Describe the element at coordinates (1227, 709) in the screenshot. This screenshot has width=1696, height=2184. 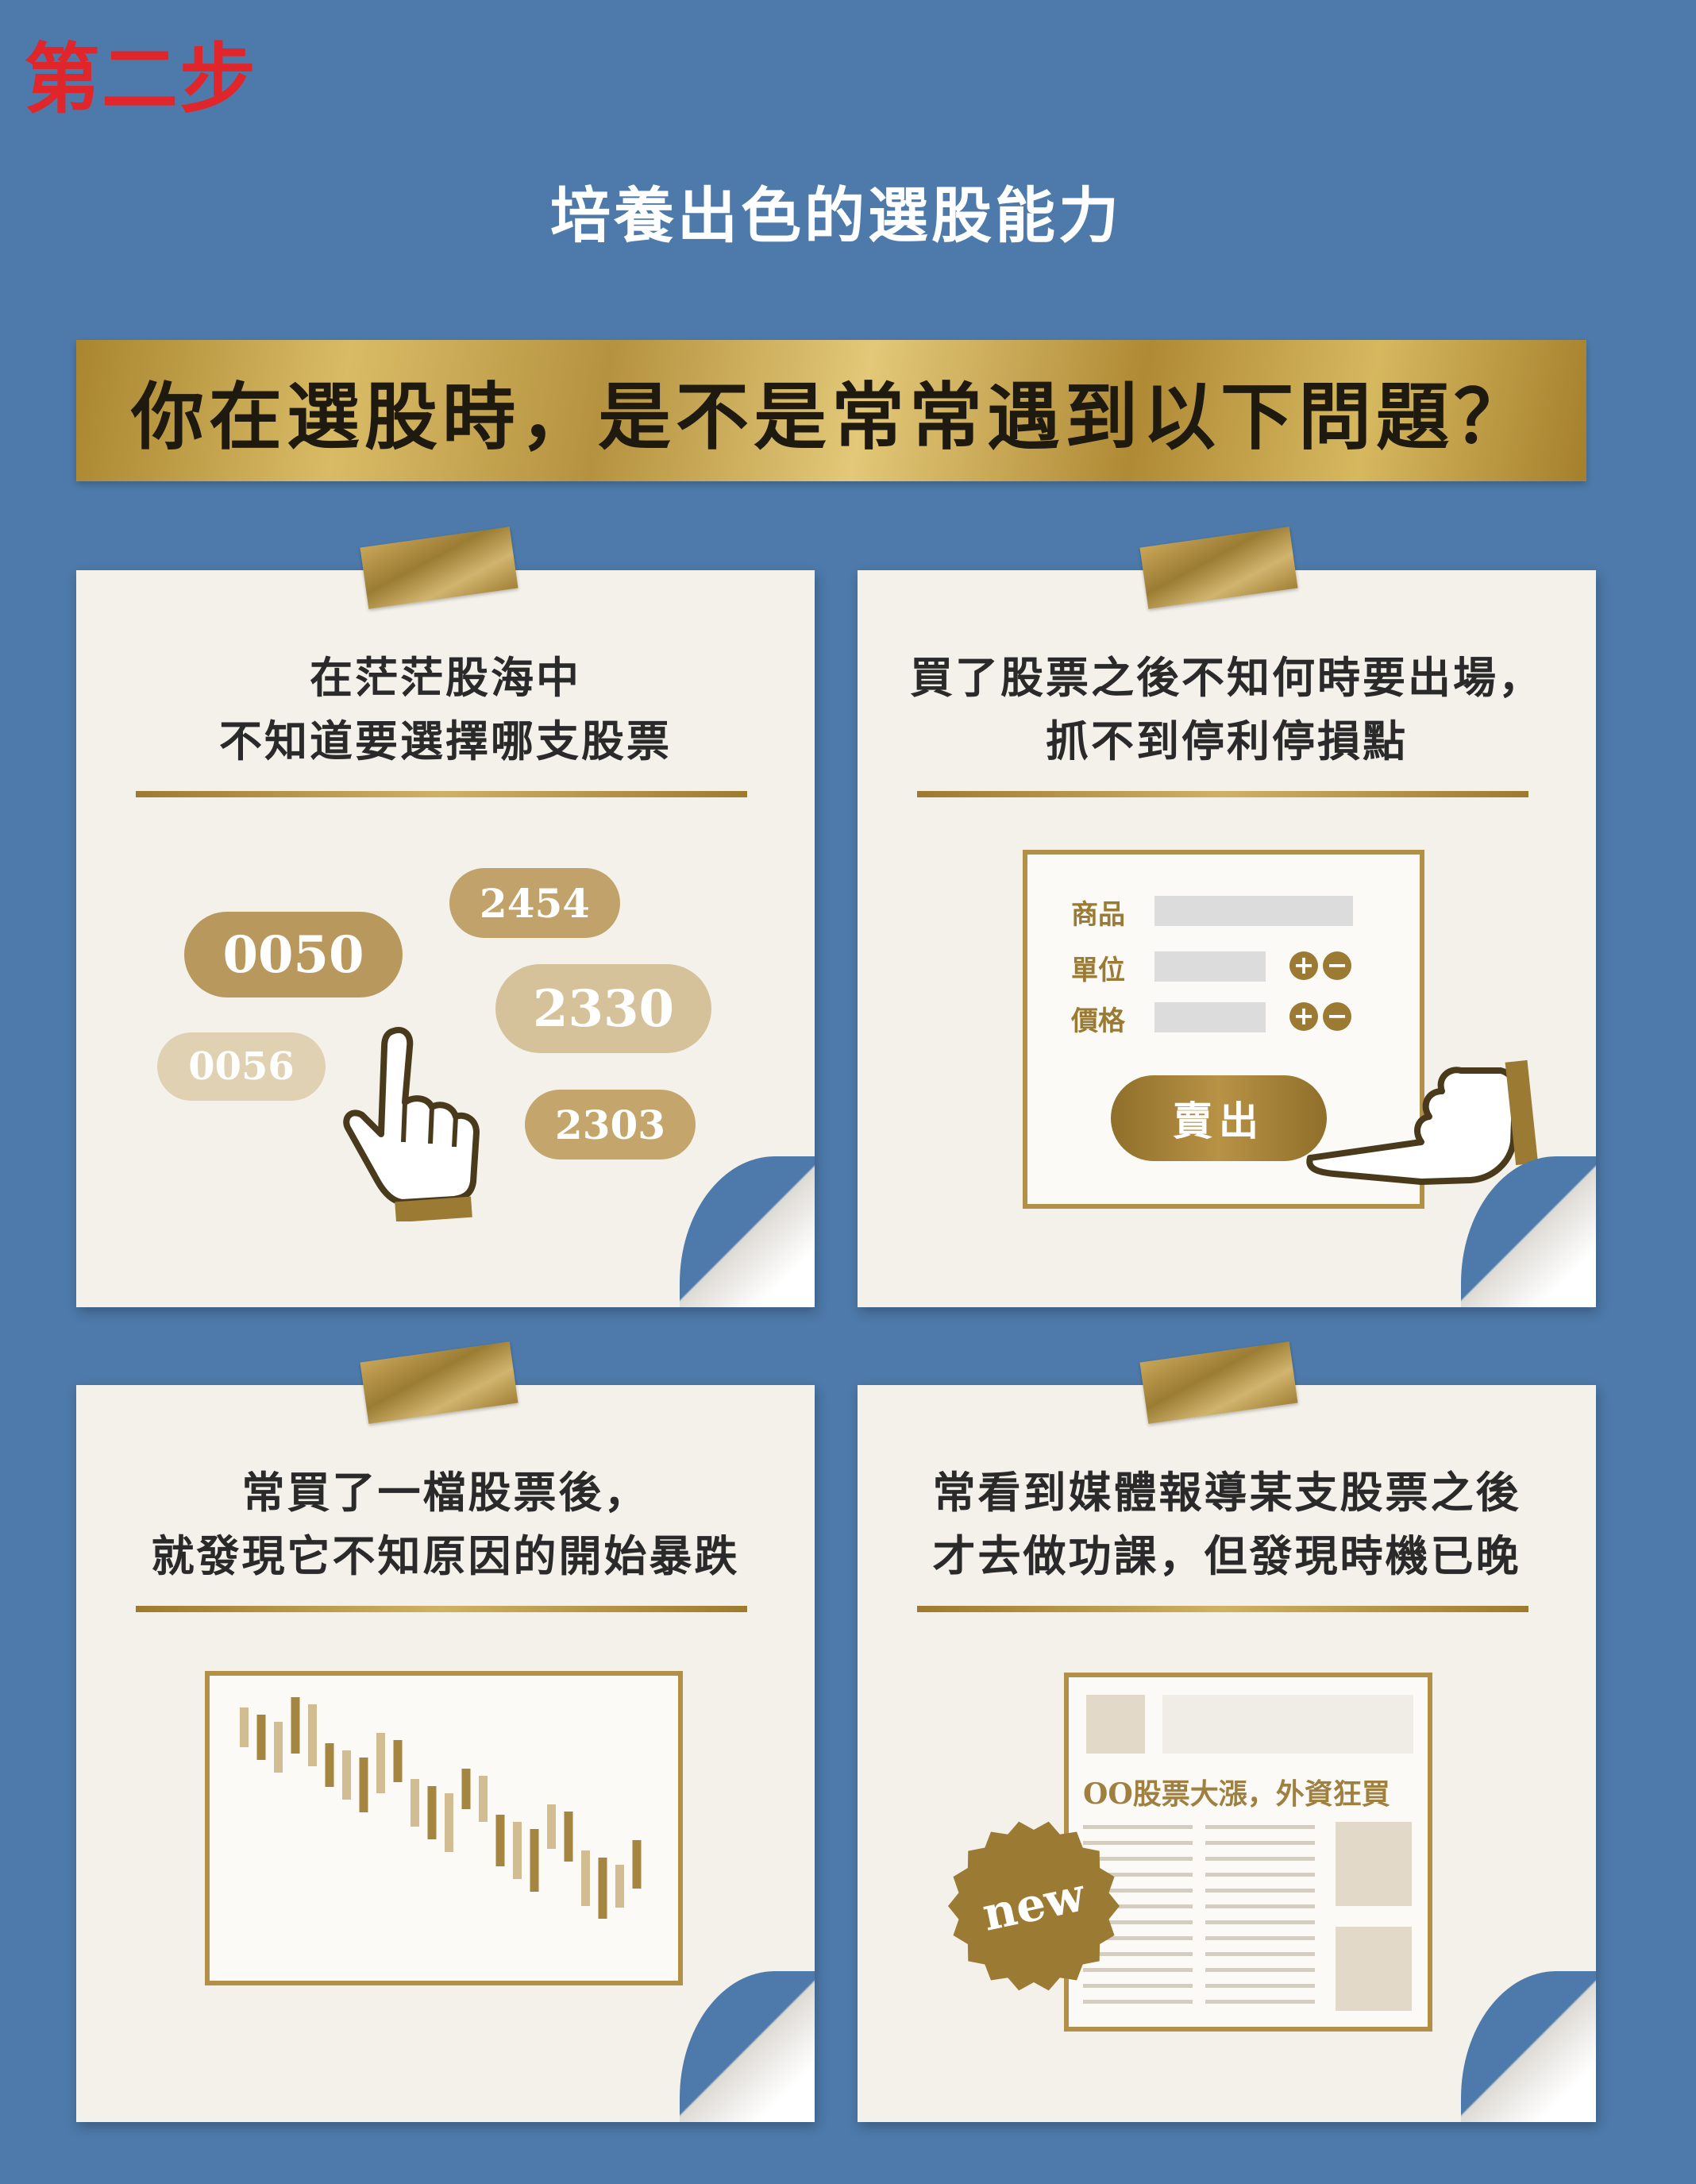
I see `card-title: 買了股票之後不知何時要出場， 抓不到停利停損點` at that location.